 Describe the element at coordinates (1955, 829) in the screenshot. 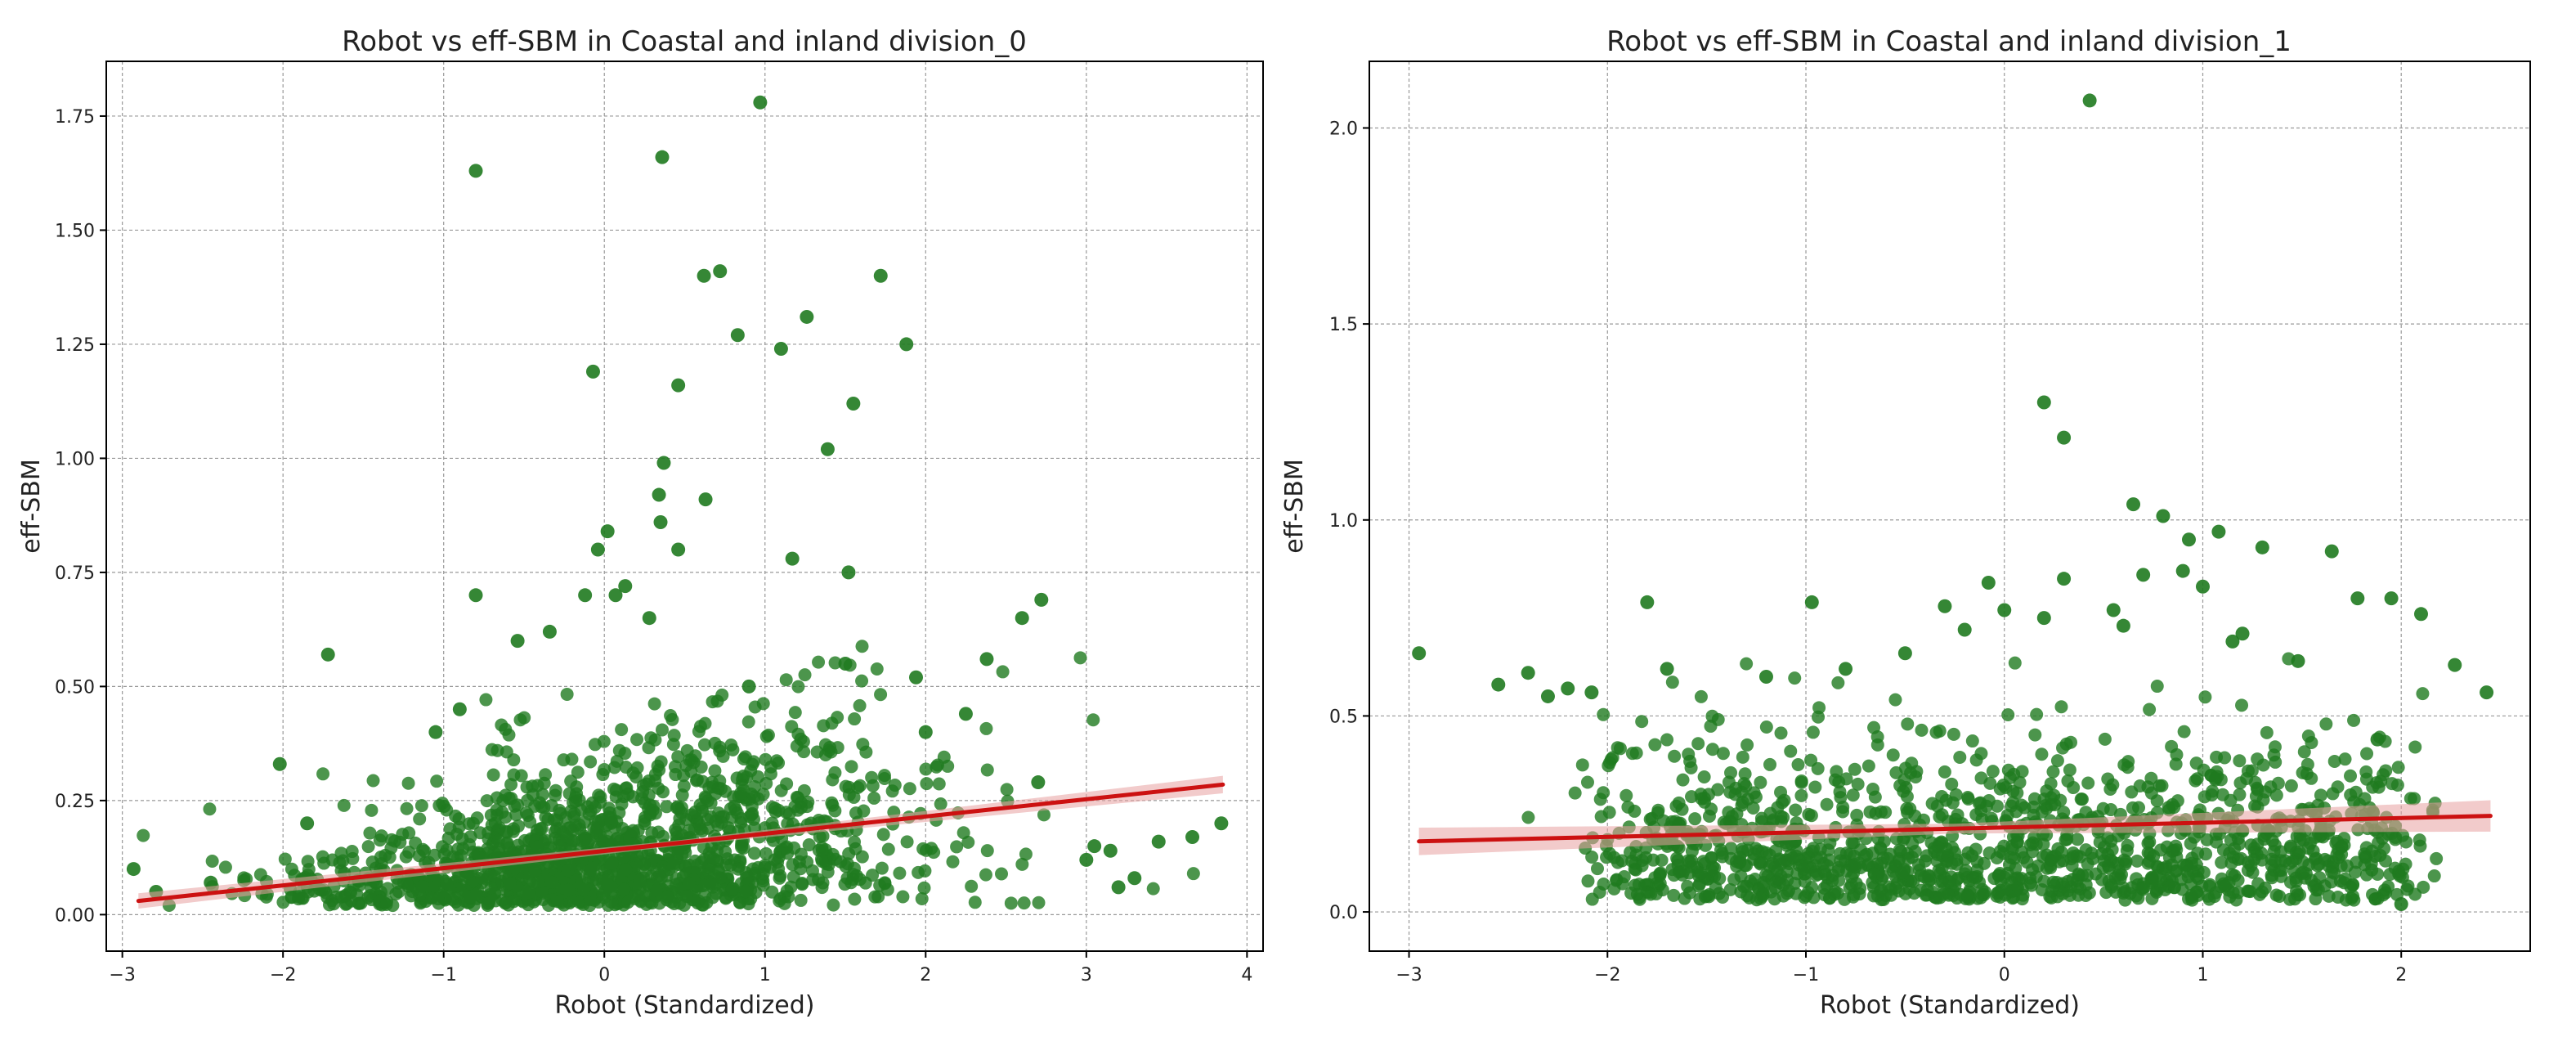

I see `right-regression-line` at that location.